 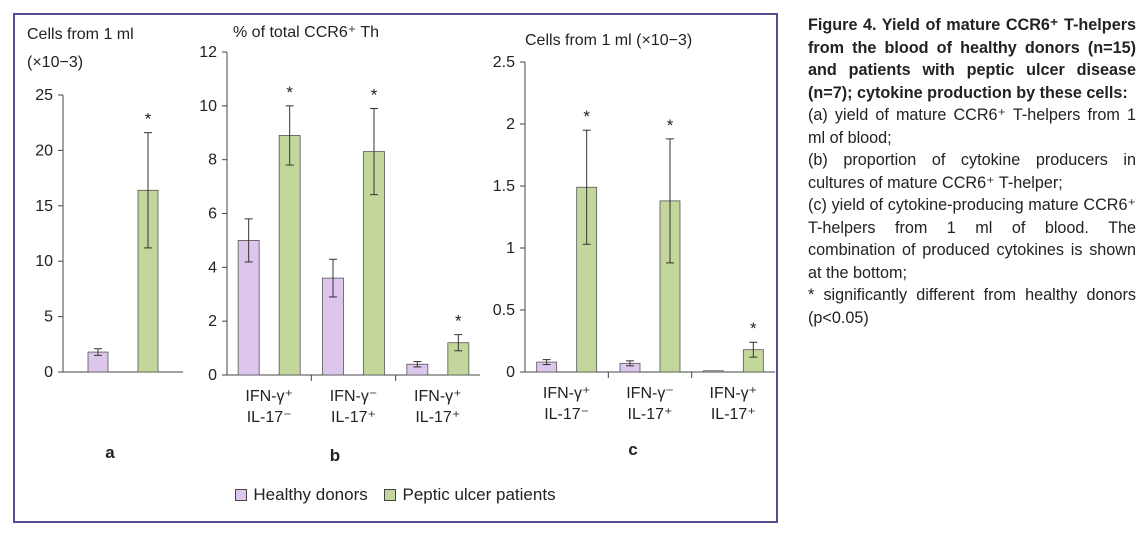 I want to click on legend-swatch-ulcer, so click(x=390, y=495).